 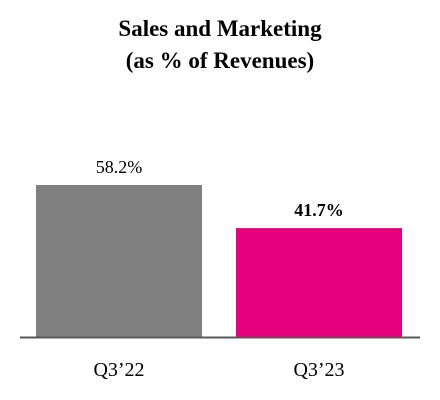 I want to click on chart-subtitle: (as % of Revenues), so click(x=220, y=60).